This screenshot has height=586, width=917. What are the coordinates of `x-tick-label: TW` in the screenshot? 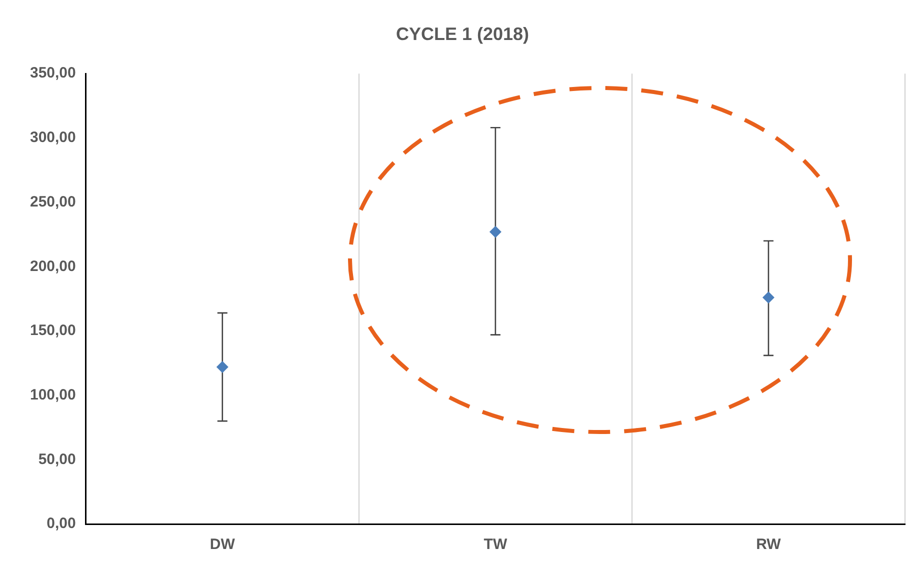 It's located at (496, 545).